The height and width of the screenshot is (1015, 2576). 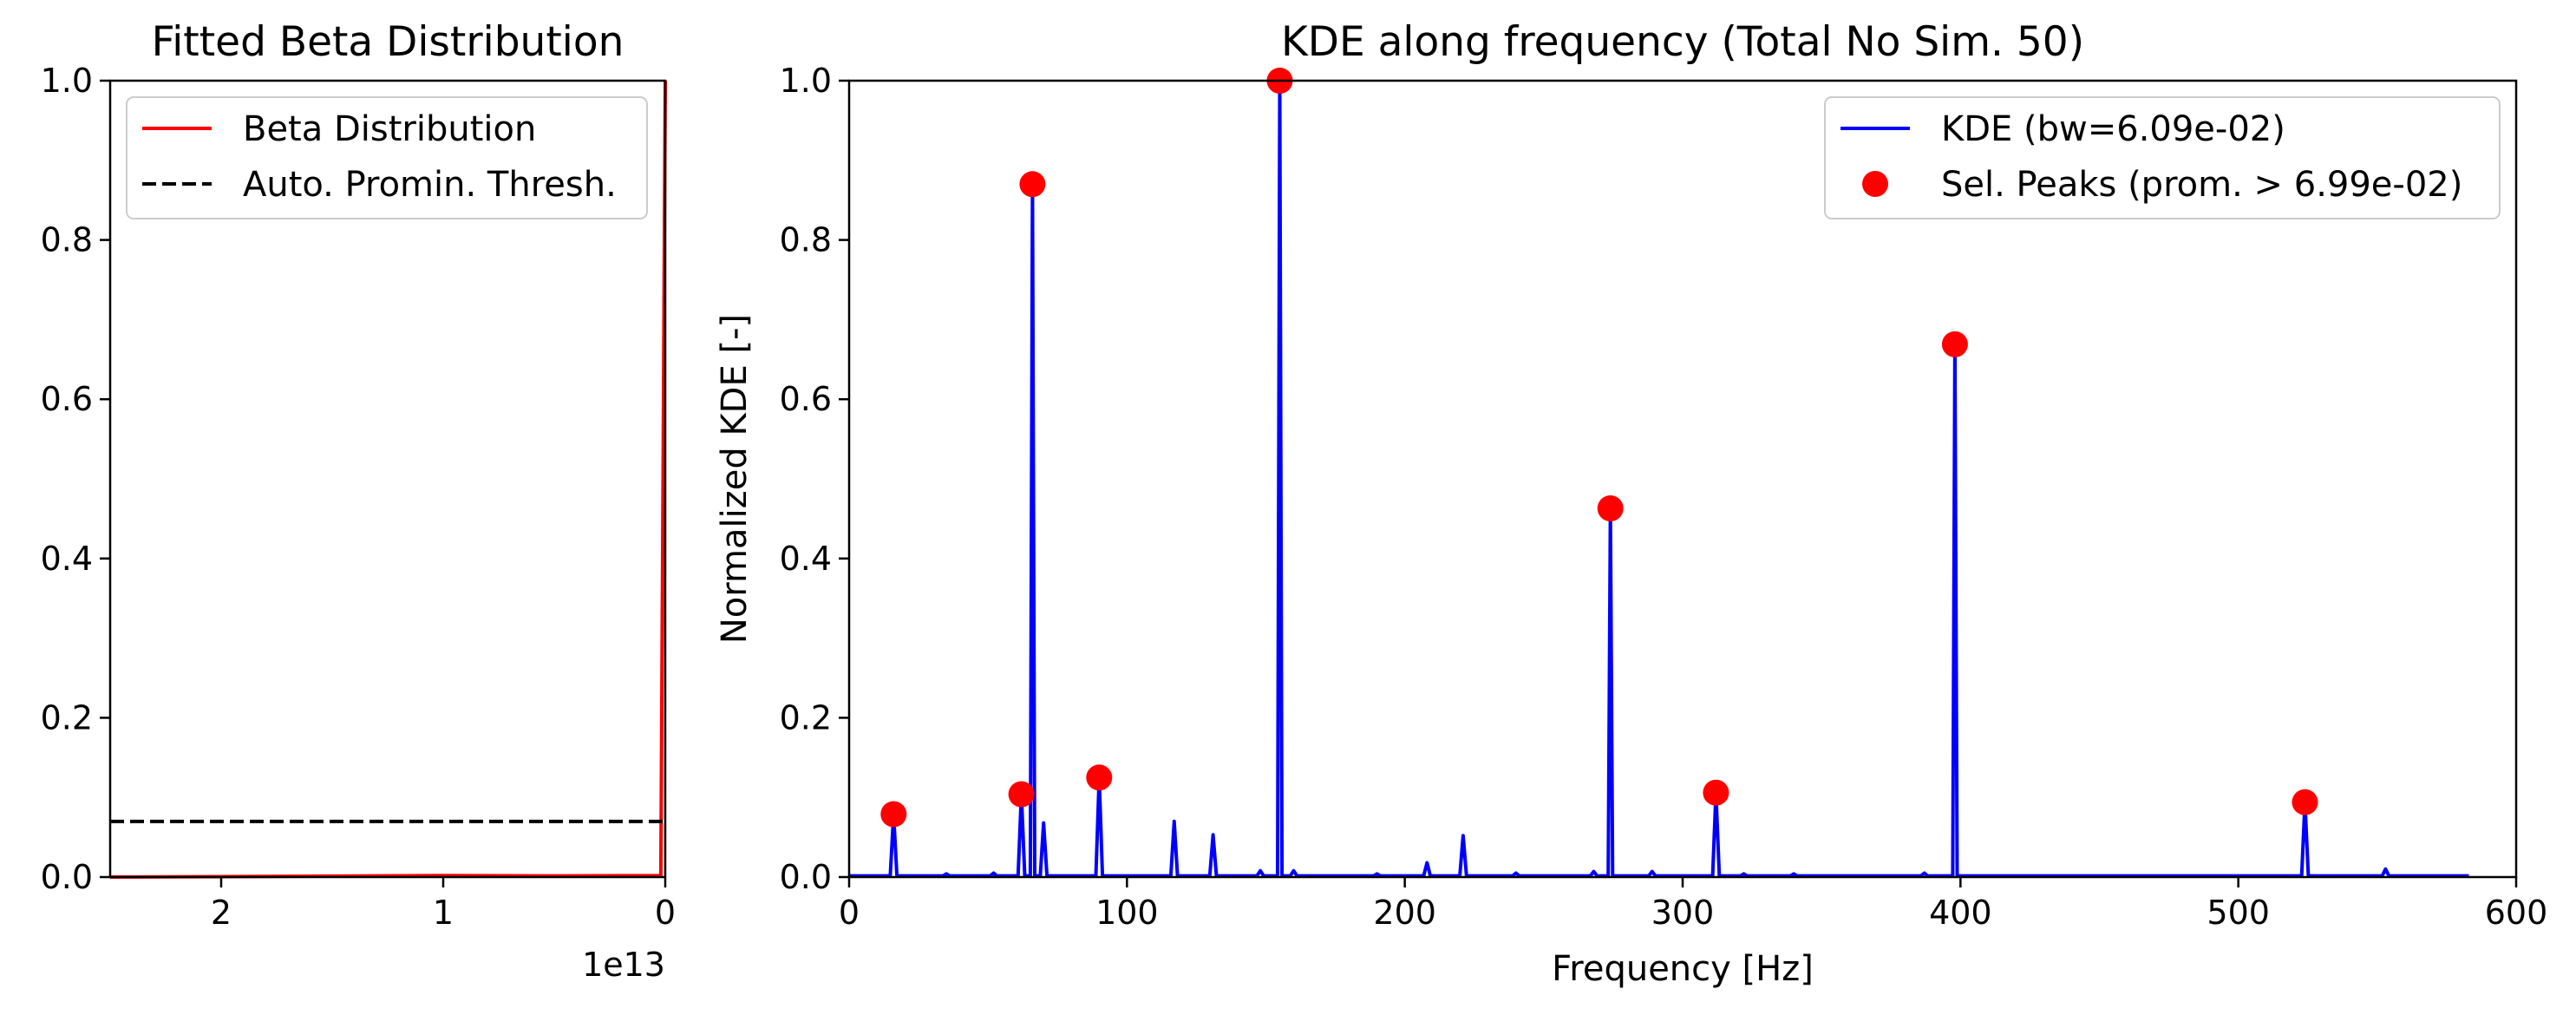 I want to click on legend-peaks-marker-swatch, so click(x=1875, y=184).